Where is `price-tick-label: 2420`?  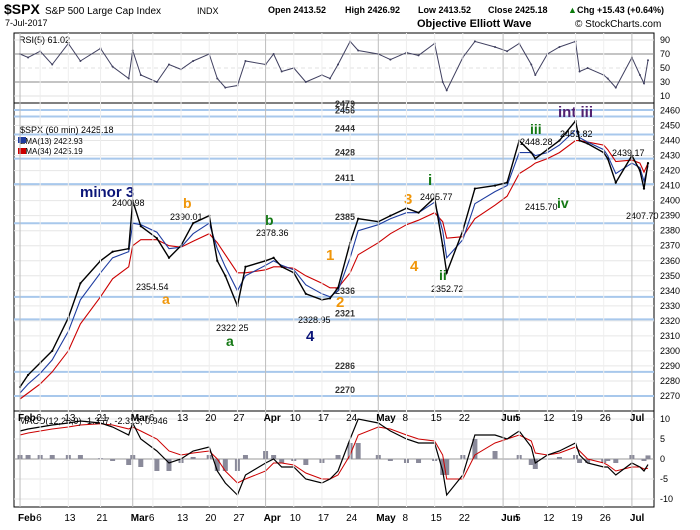
price-tick-label: 2420 is located at coordinates (670, 171).